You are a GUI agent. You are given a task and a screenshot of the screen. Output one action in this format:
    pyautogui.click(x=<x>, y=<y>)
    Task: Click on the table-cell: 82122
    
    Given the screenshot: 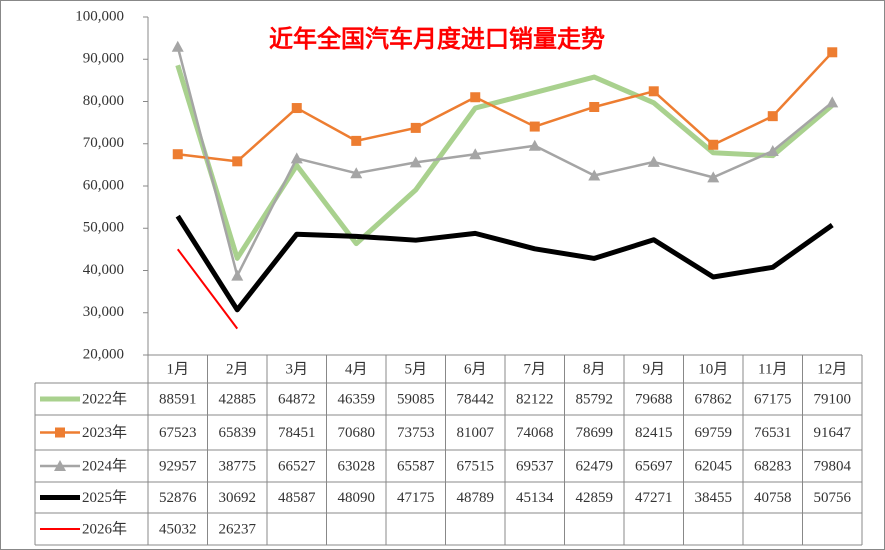 What is the action you would take?
    pyautogui.click(x=535, y=399)
    